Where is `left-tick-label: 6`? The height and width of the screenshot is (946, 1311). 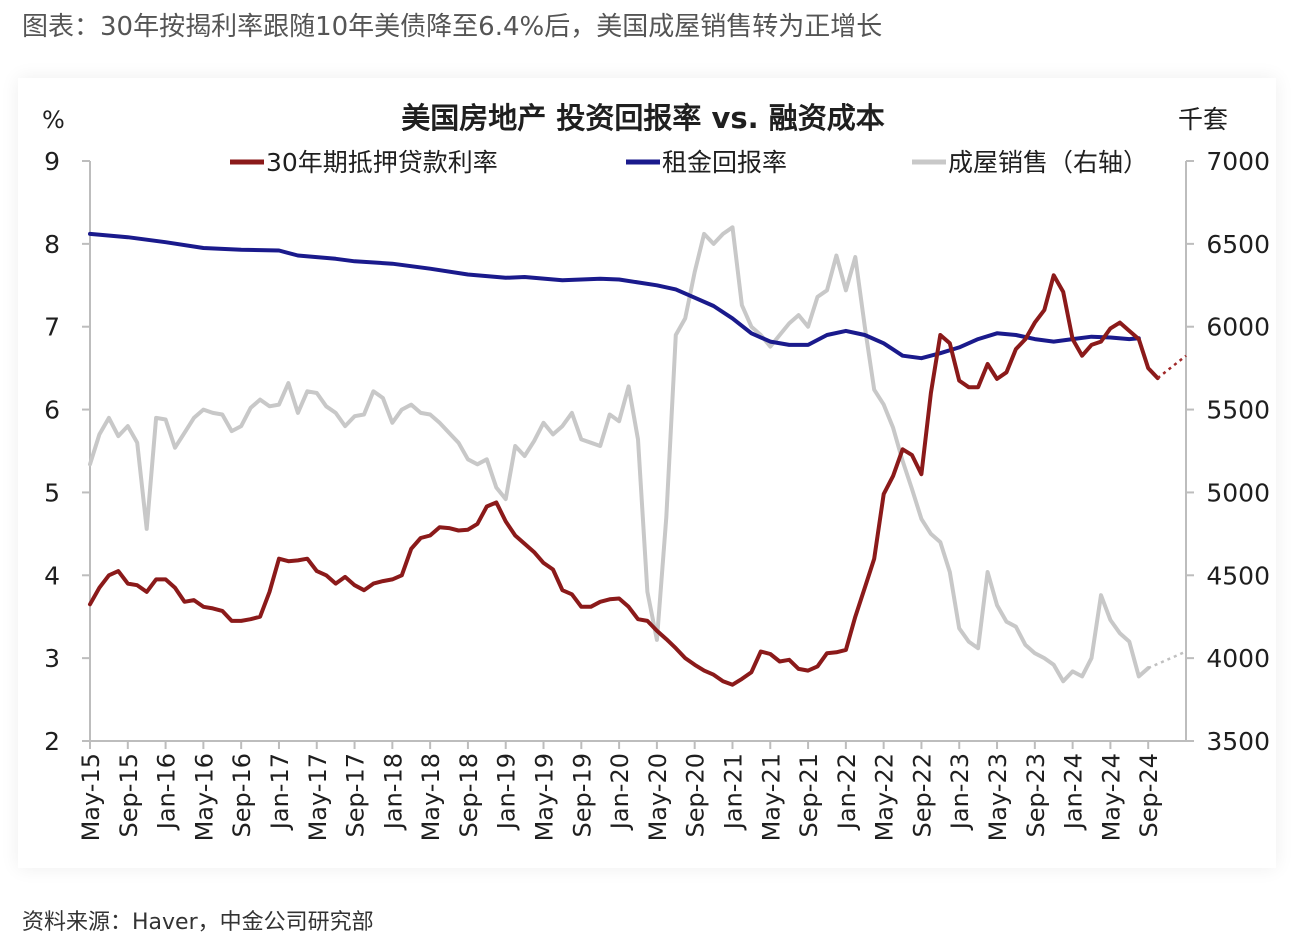 left-tick-label: 6 is located at coordinates (52, 410).